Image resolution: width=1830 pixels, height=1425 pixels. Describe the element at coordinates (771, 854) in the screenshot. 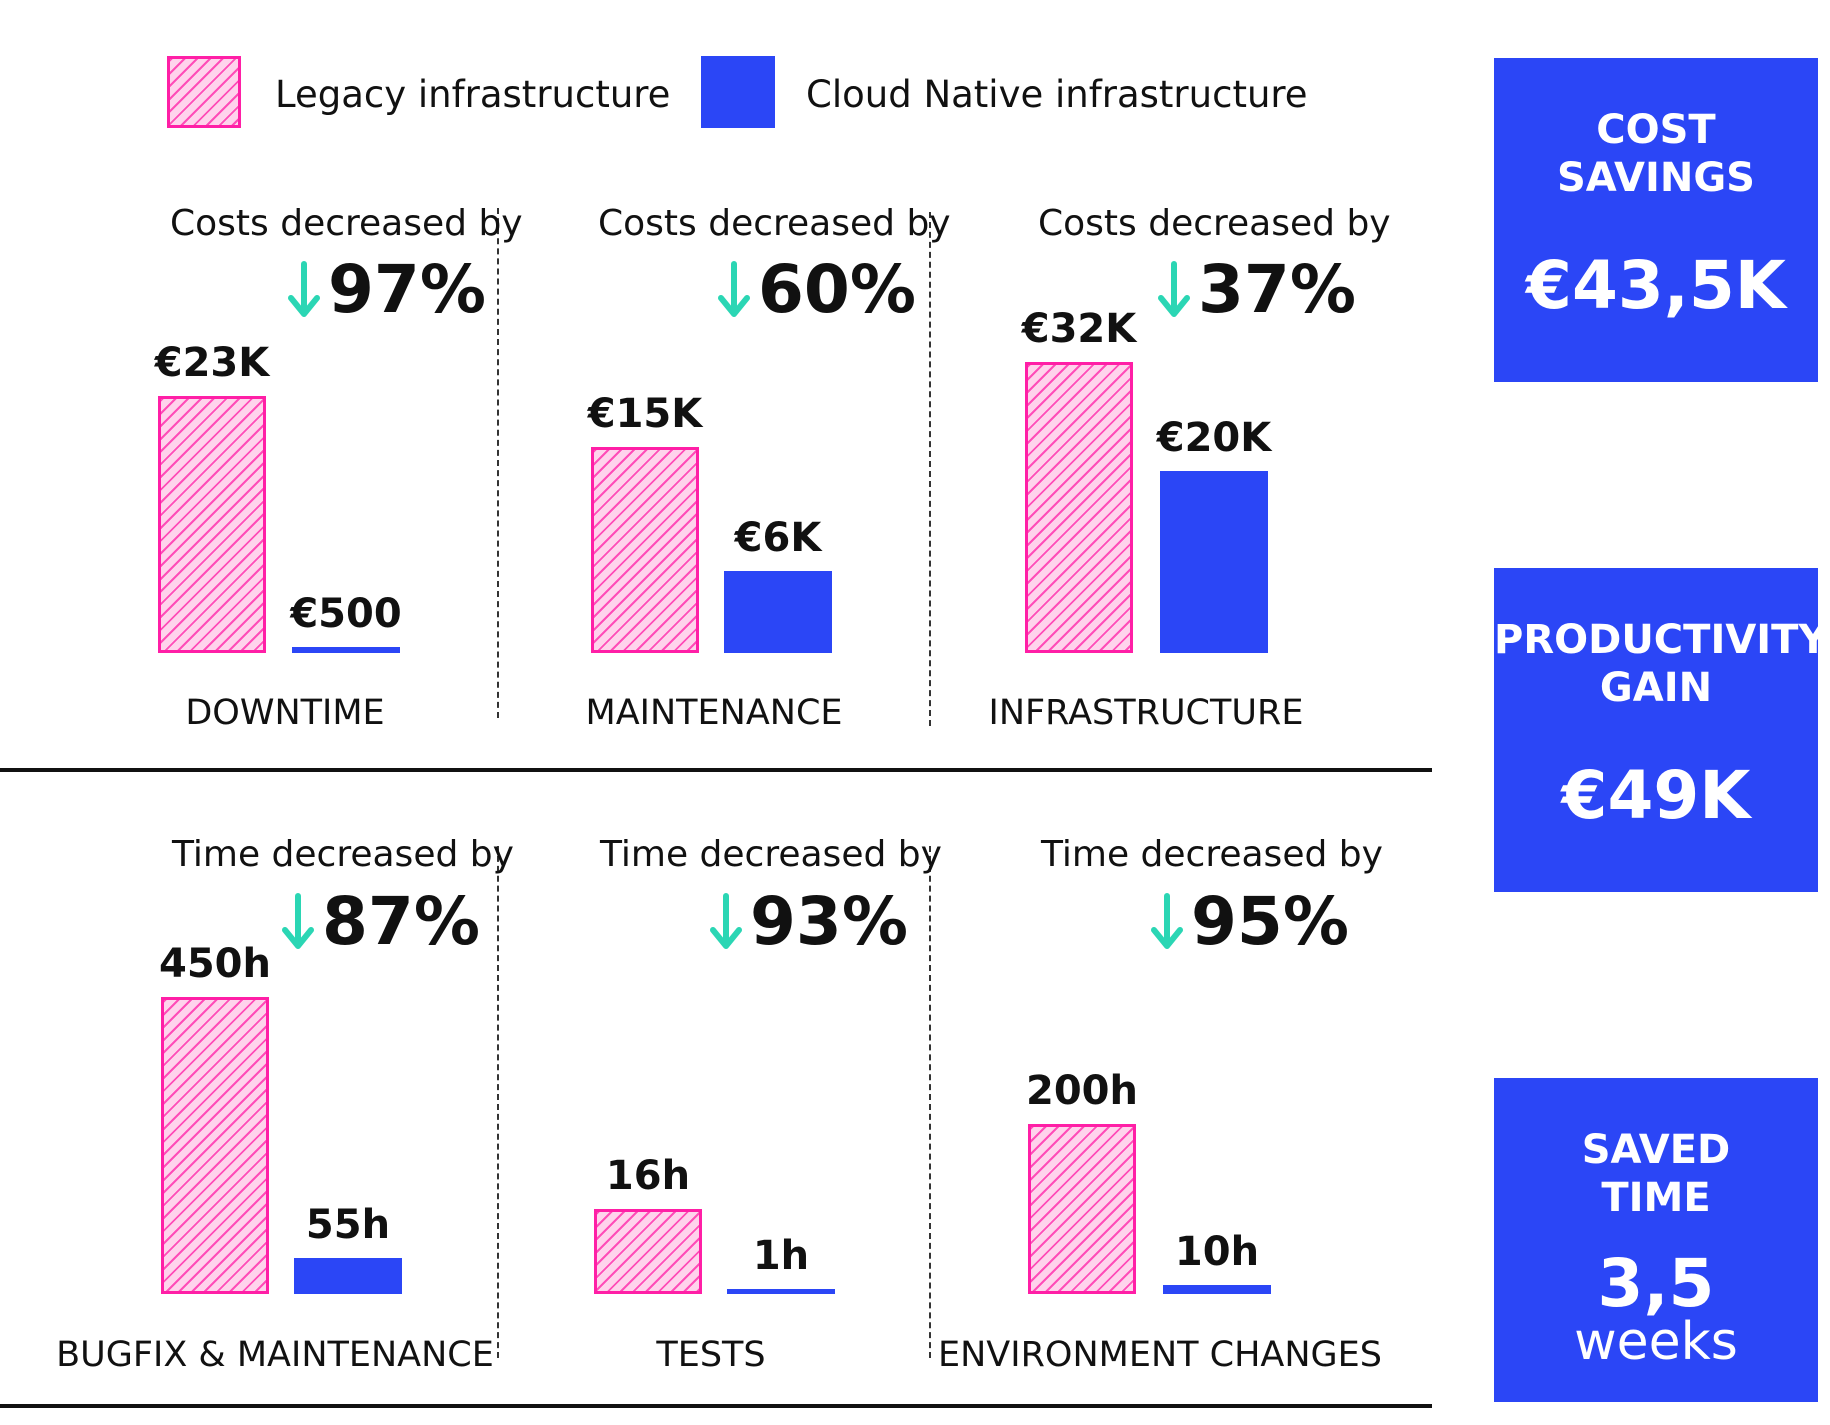

I see `tests-heading: Time decreased by` at that location.